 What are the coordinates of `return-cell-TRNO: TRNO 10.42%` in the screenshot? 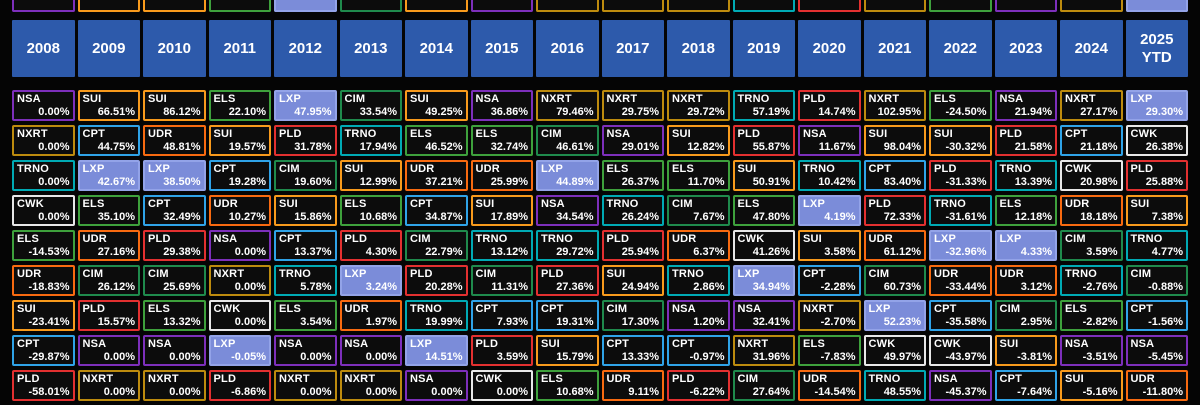 It's located at (829, 175).